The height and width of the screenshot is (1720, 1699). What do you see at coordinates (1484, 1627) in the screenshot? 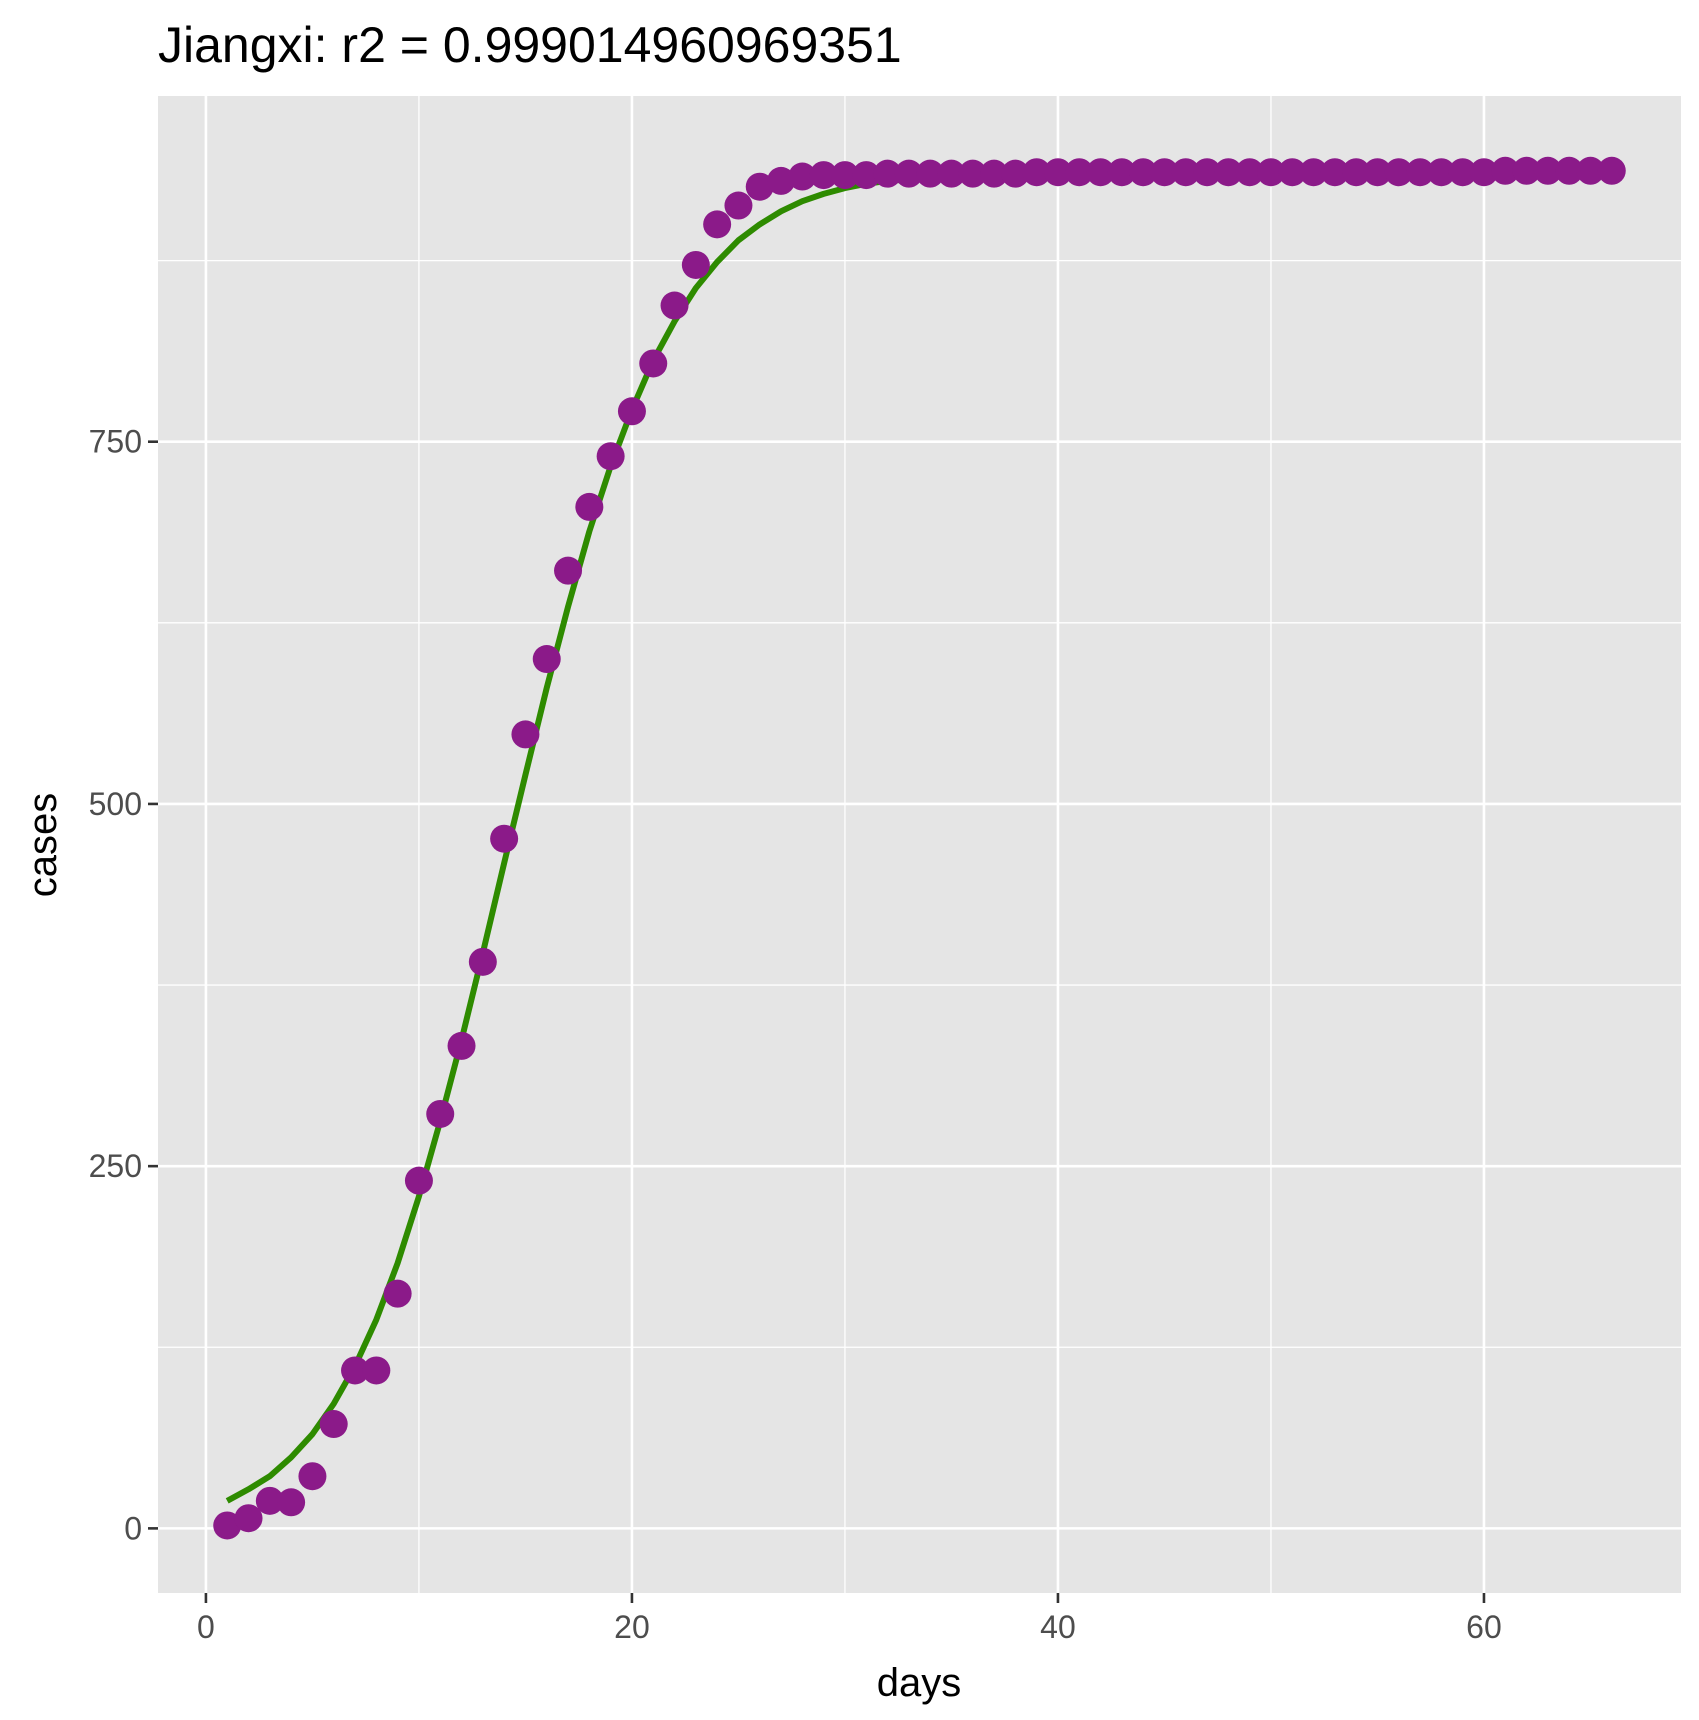
I see `x-tick-label: 60` at bounding box center [1484, 1627].